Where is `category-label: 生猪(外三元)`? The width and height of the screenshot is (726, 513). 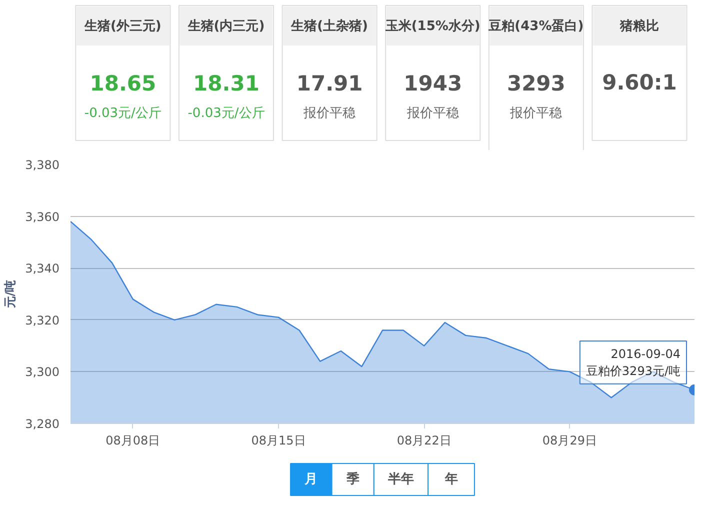 category-label: 生猪(外三元) is located at coordinates (122, 26).